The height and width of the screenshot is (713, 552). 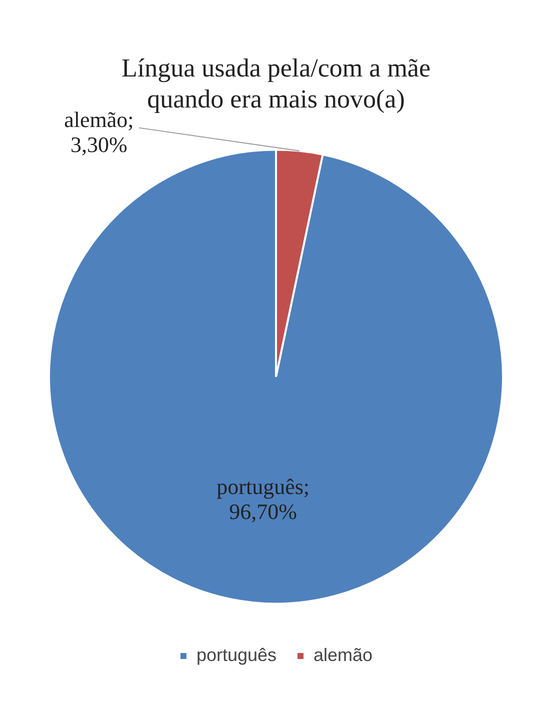 What do you see at coordinates (343, 654) in the screenshot?
I see `legend-label: alemão` at bounding box center [343, 654].